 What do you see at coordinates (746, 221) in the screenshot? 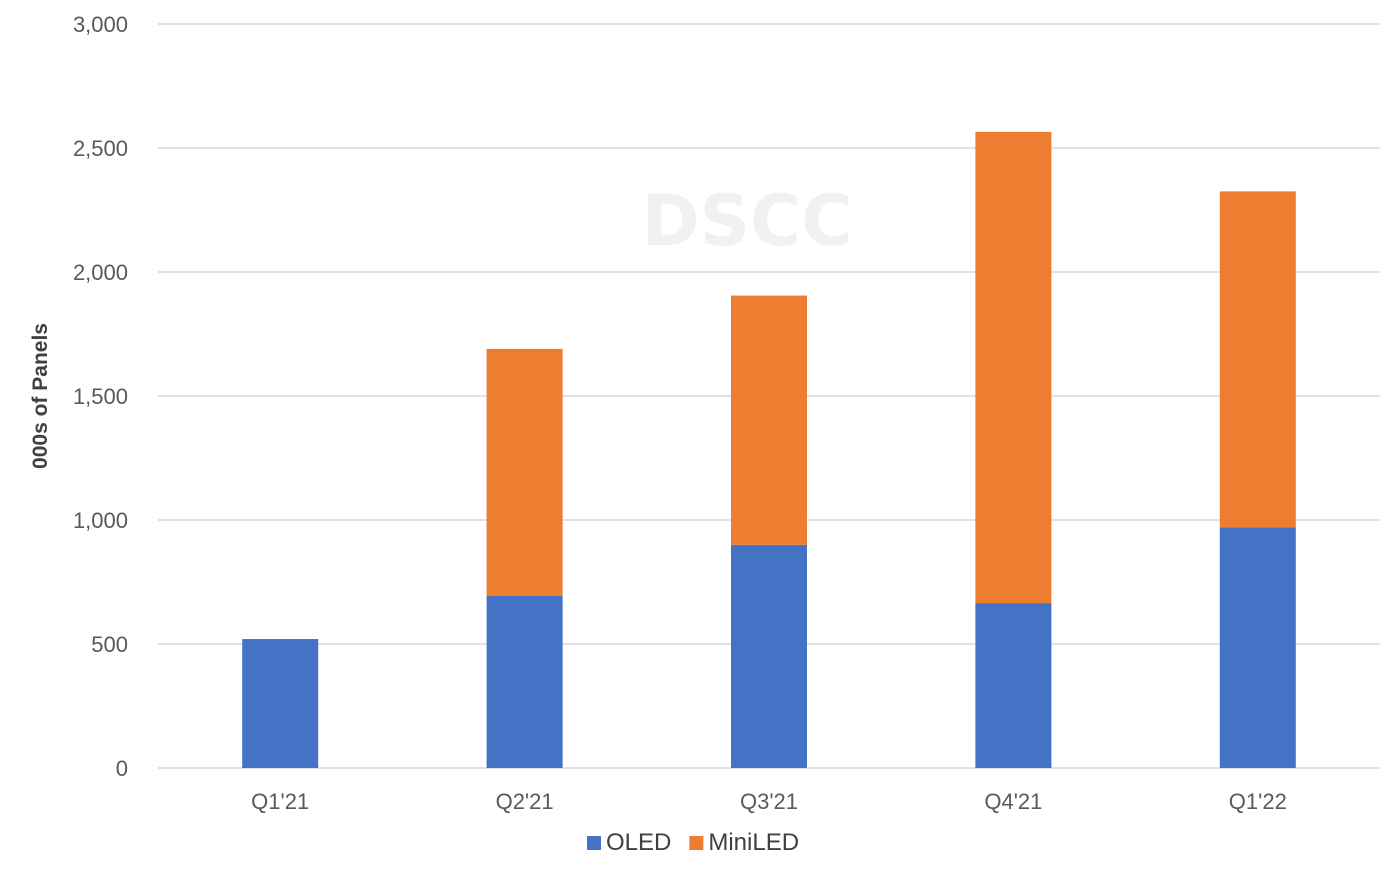
I see `watermark: DSCC` at bounding box center [746, 221].